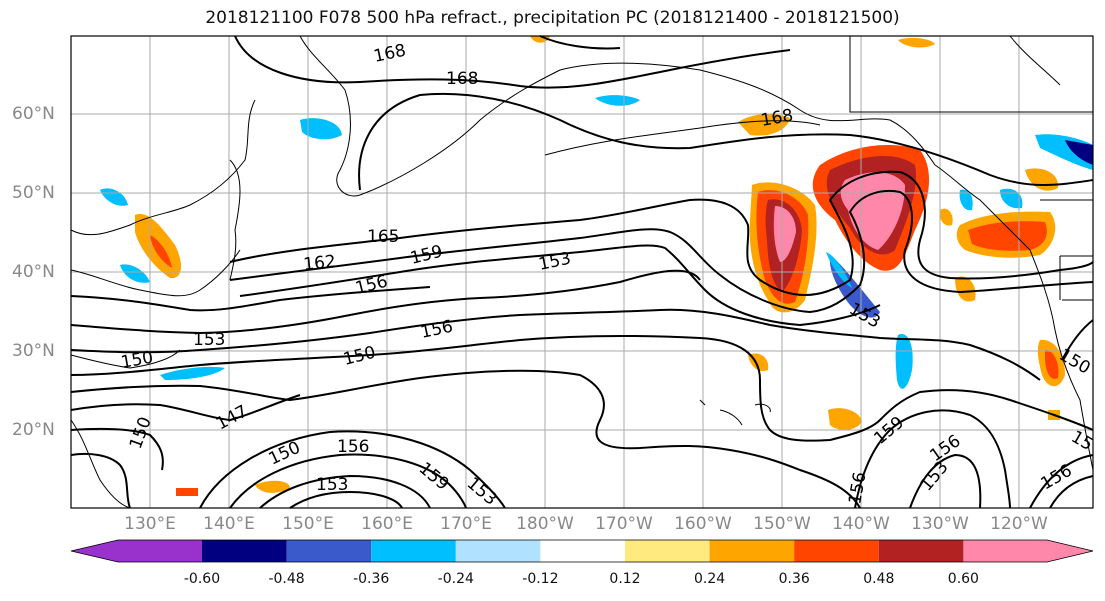 Image resolution: width=1105 pixels, height=601 pixels. Describe the element at coordinates (286, 579) in the screenshot. I see `colorbar-tick-label: -0.48` at that location.